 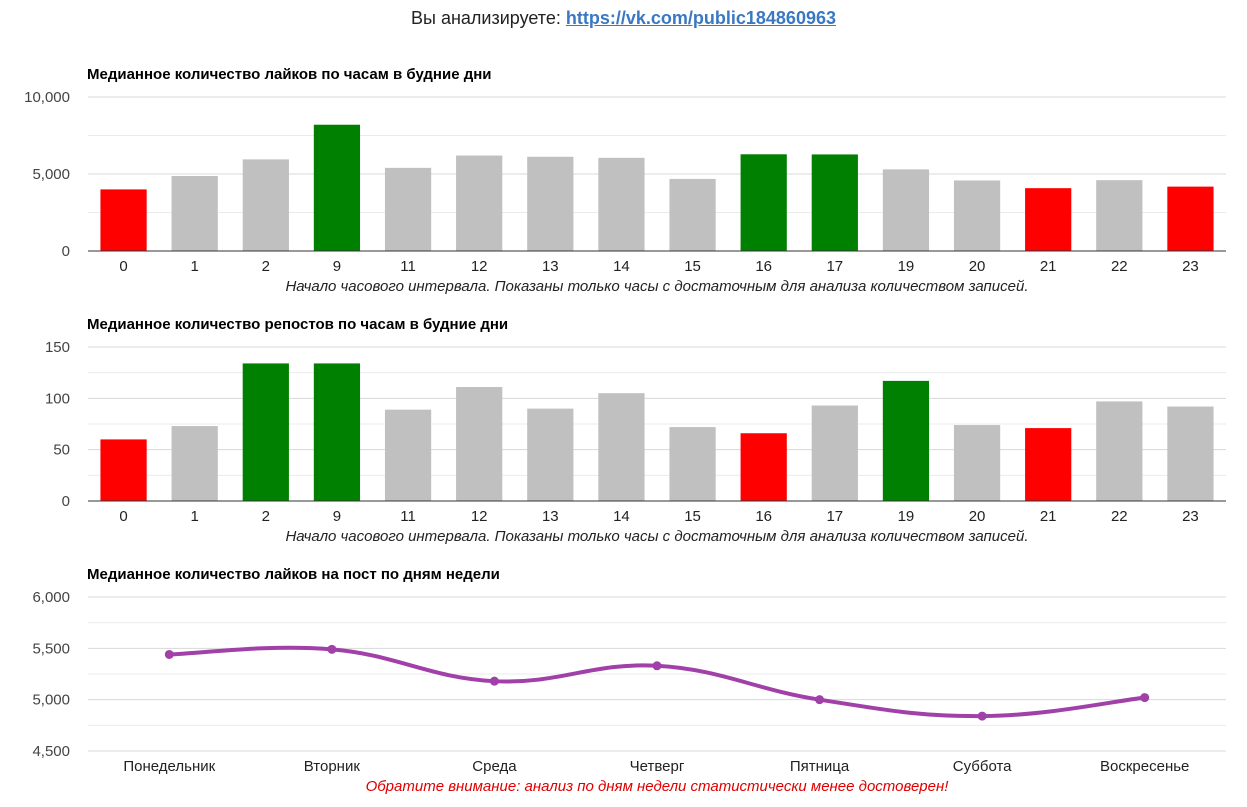 I want to click on y-tick-label: 6,000, so click(x=51, y=597).